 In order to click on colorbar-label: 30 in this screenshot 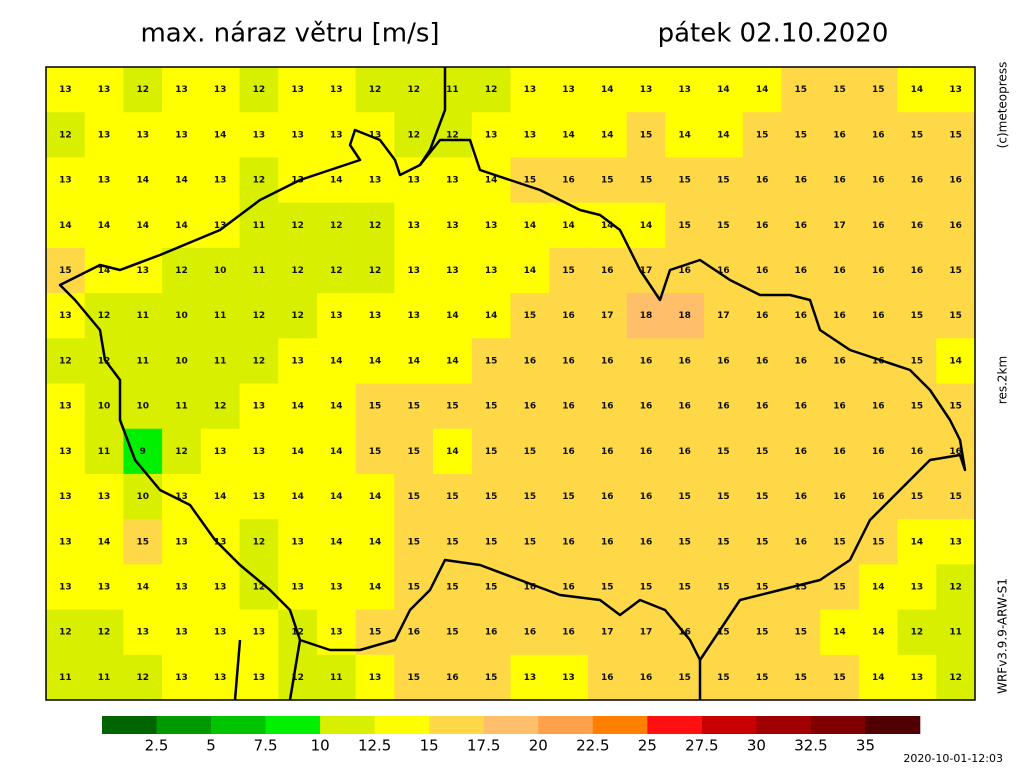, I will do `click(756, 746)`.